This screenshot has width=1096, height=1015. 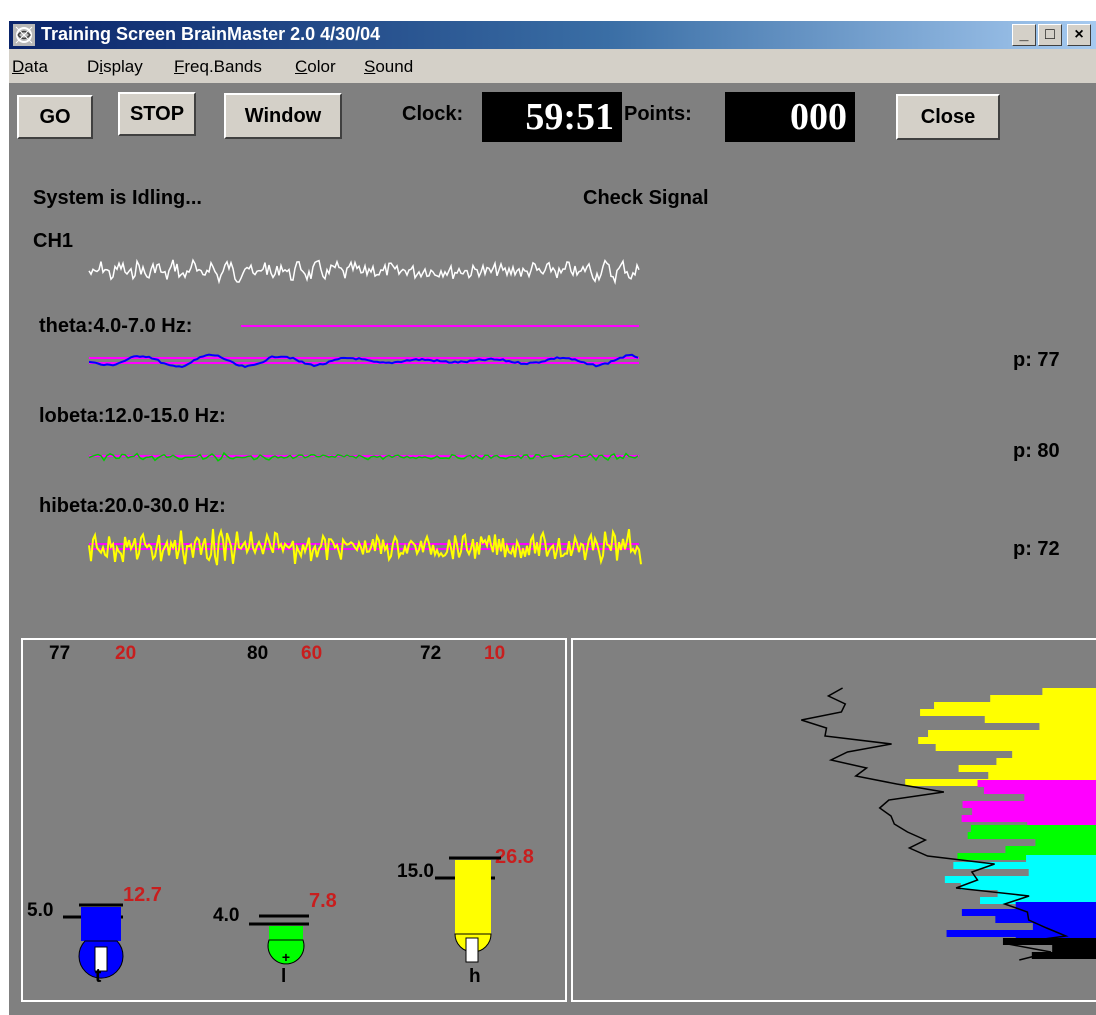 I want to click on theta-meter-percent: 77, so click(x=60, y=653).